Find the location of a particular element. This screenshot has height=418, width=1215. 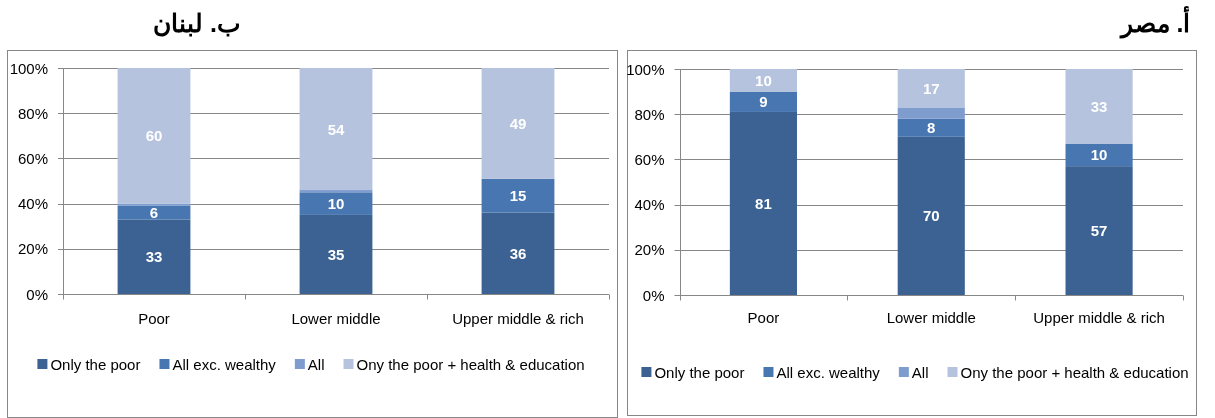

data-label: 9 is located at coordinates (763, 102).